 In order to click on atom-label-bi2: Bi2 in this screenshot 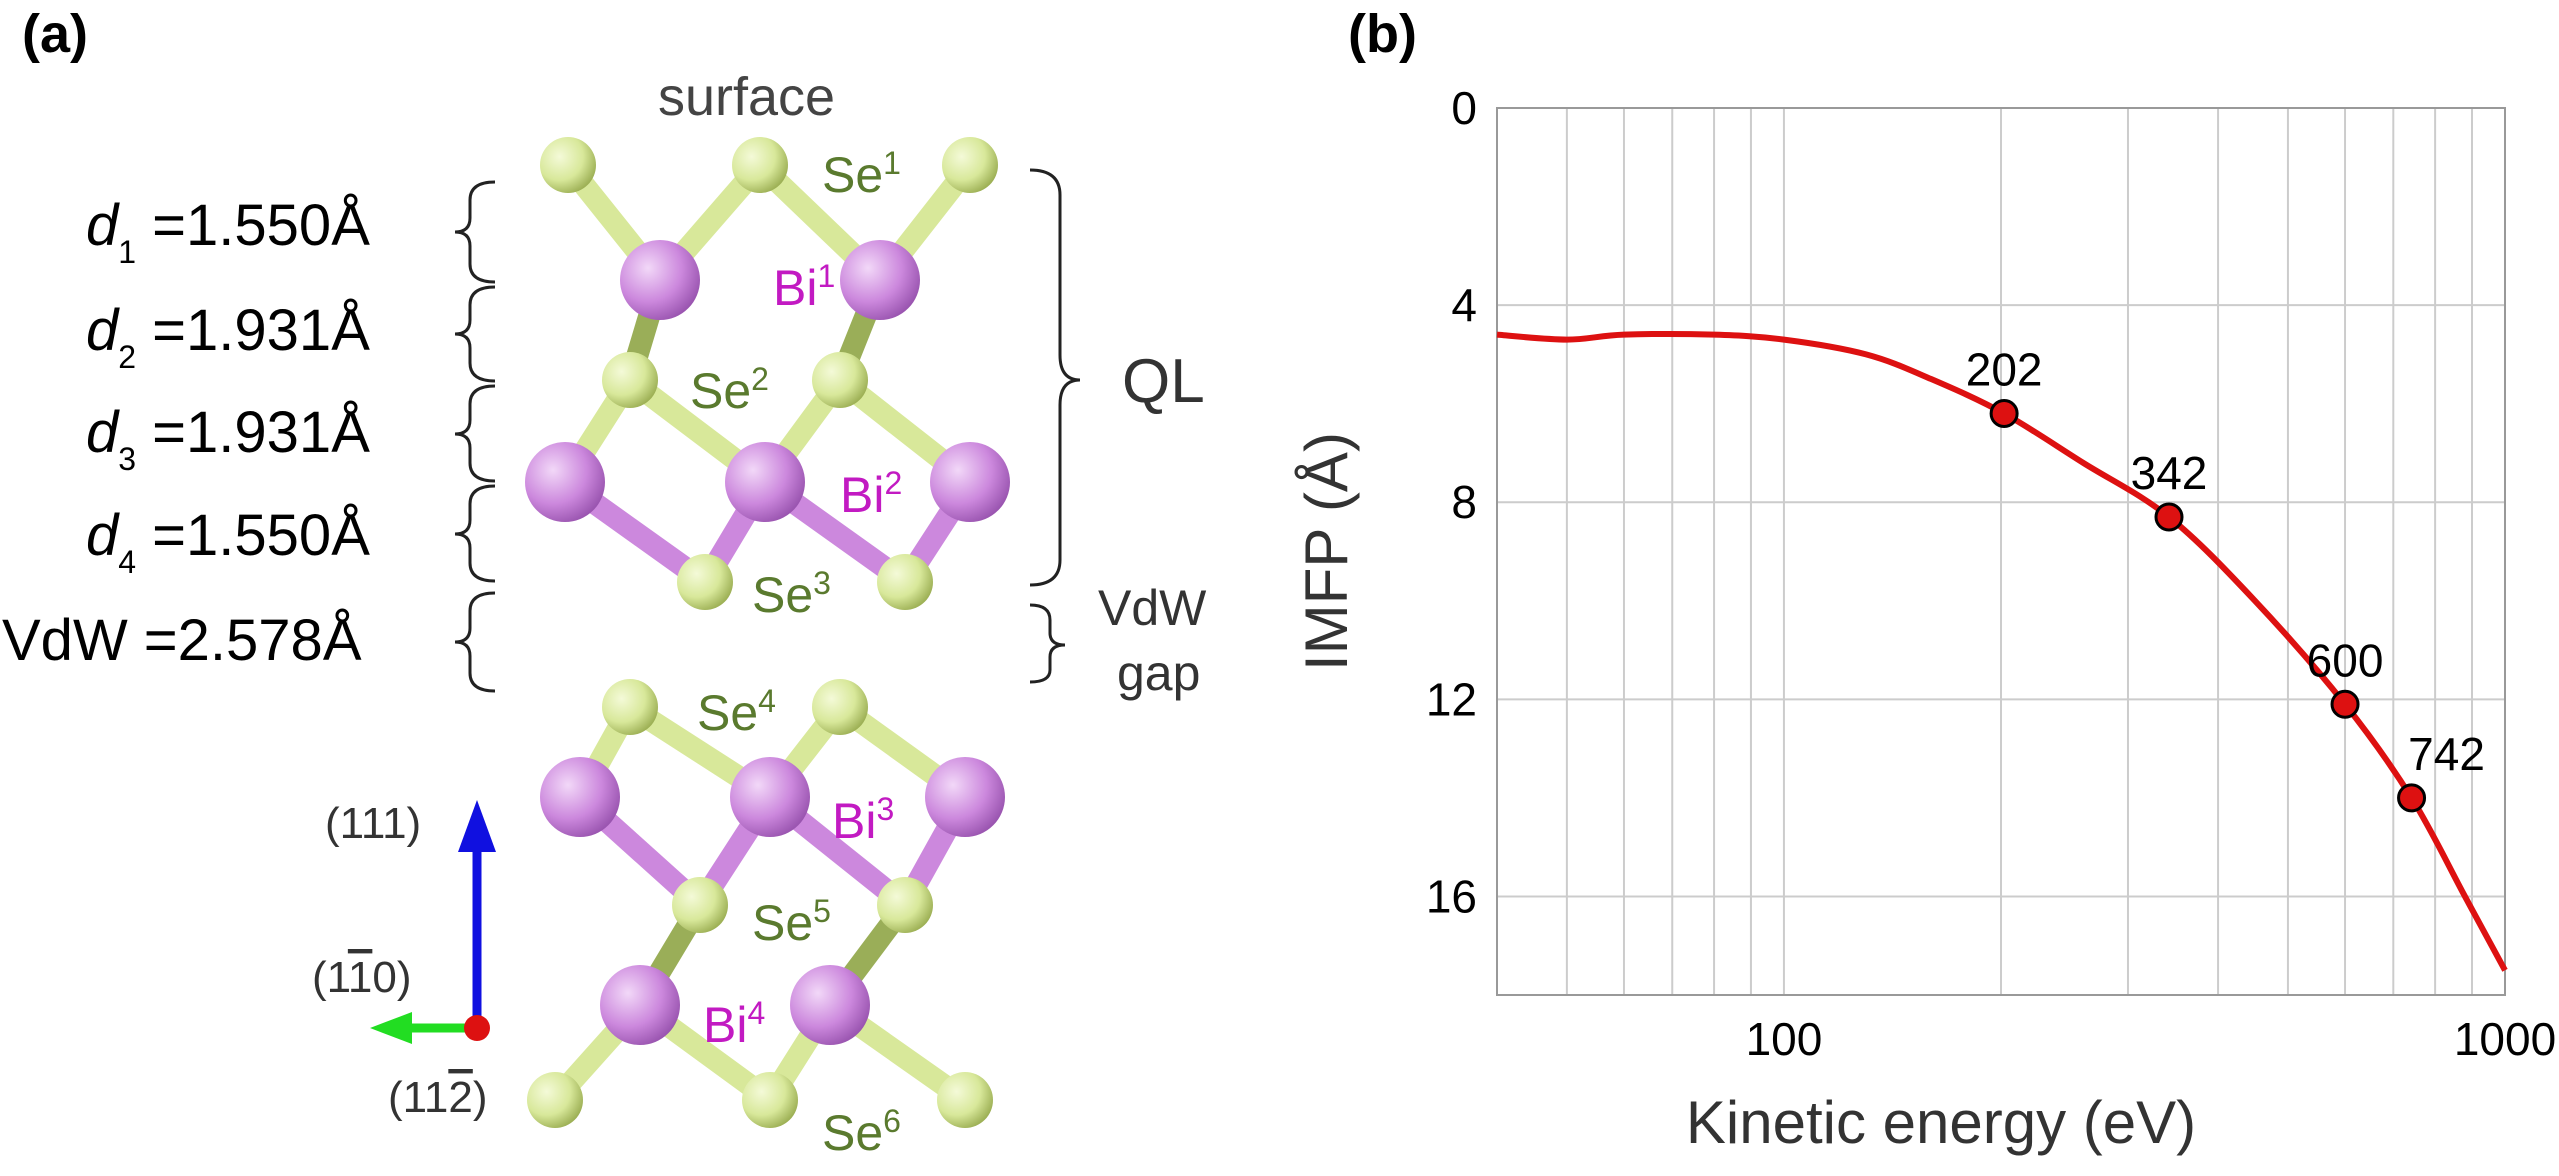, I will do `click(871, 494)`.